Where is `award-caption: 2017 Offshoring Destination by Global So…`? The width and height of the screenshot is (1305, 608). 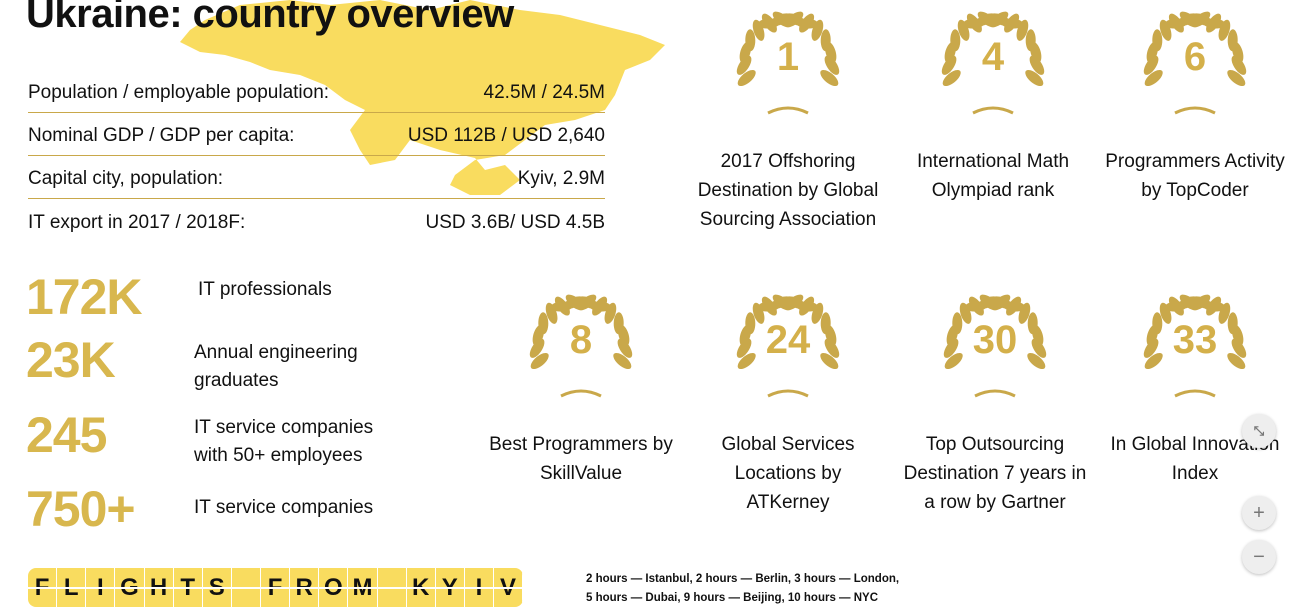 award-caption: 2017 Offshoring Destination by Global So… is located at coordinates (788, 190).